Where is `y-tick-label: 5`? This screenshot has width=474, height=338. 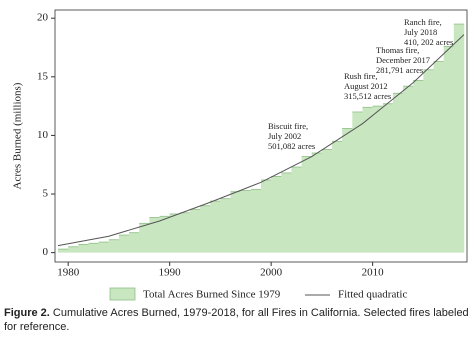 y-tick-label: 5 is located at coordinates (46, 194).